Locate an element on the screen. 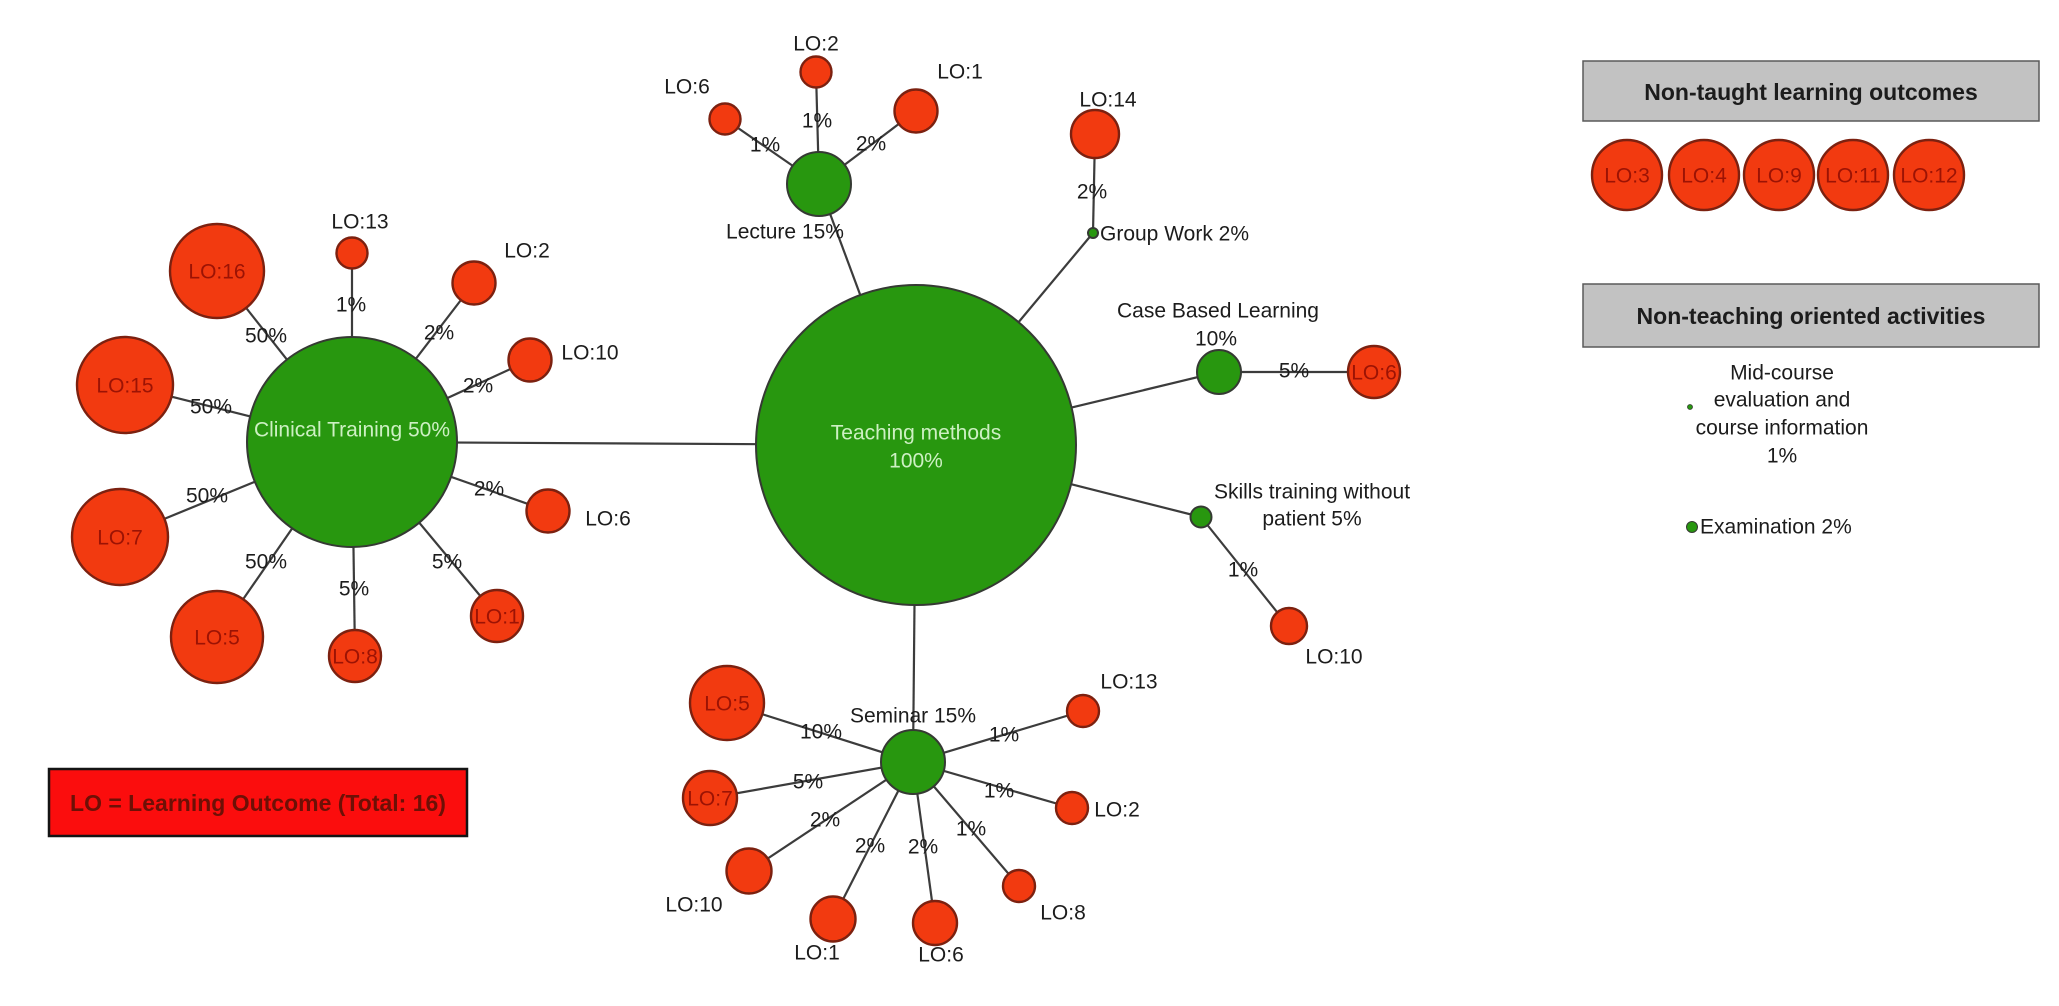 The height and width of the screenshot is (1006, 2059). svg-text: LO:11 is located at coordinates (1853, 176).